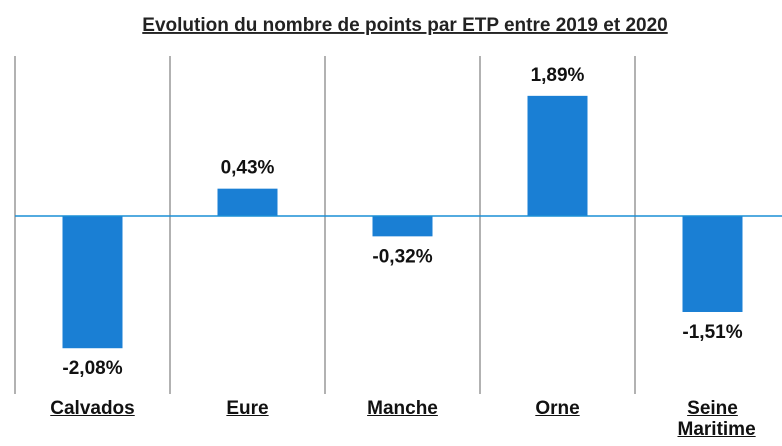 This screenshot has width=782, height=446. Describe the element at coordinates (716, 419) in the screenshot. I see `x-tick-label: Seine Maritime` at that location.